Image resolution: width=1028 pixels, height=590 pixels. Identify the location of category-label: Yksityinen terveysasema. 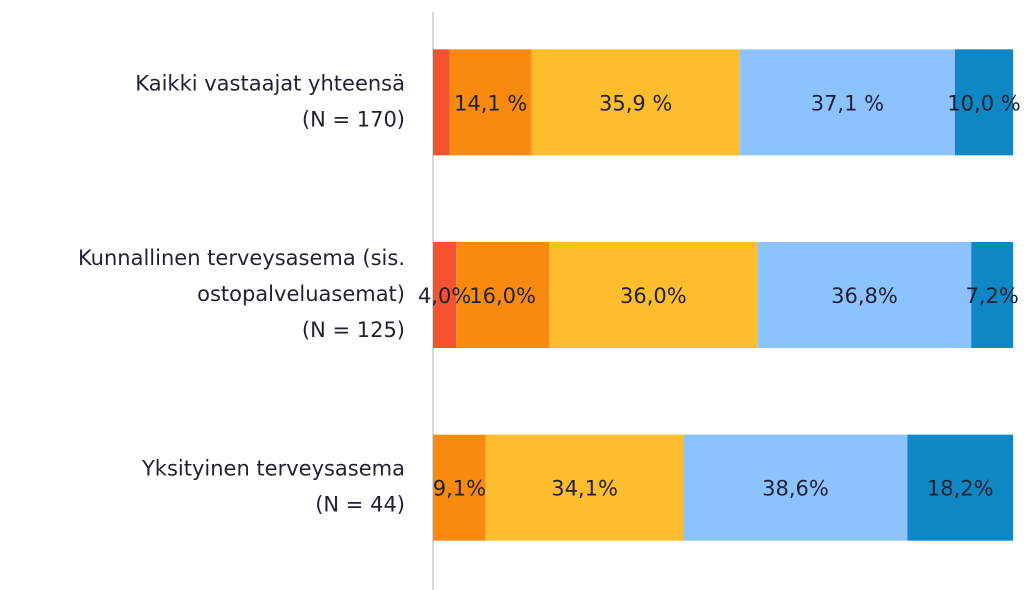
(273, 469).